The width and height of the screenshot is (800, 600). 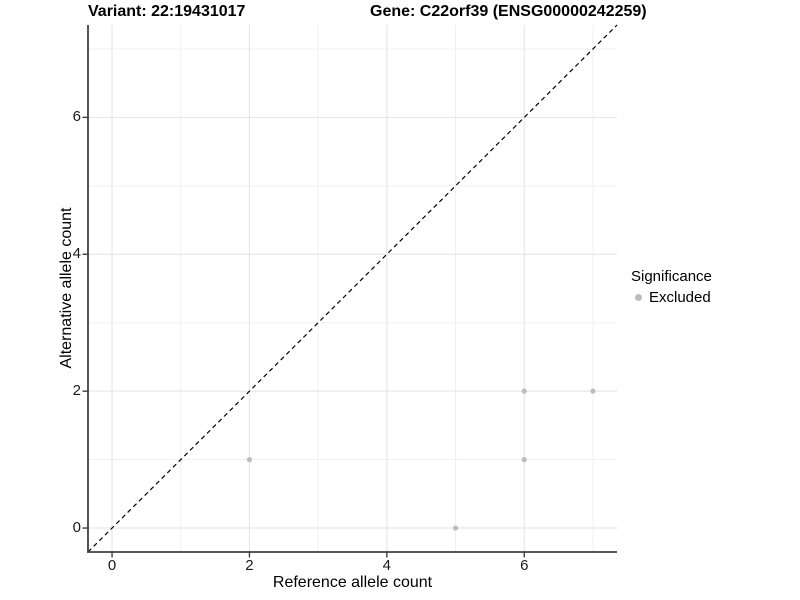 What do you see at coordinates (249, 565) in the screenshot?
I see `x-tick-label: 2` at bounding box center [249, 565].